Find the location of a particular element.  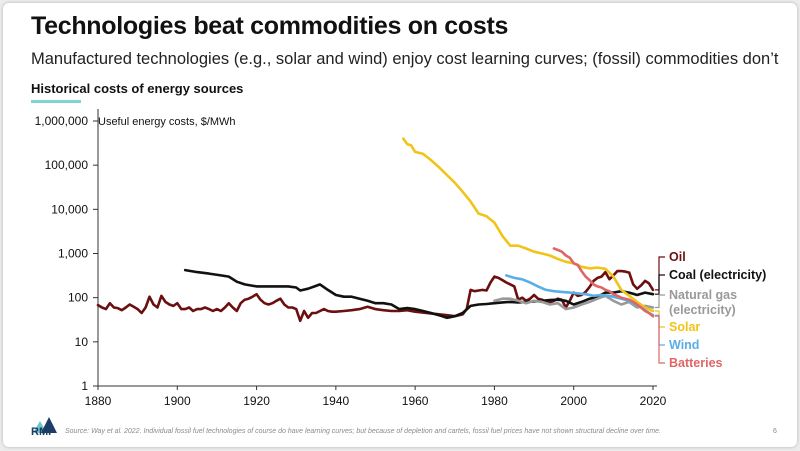

y-tick-label: 10 is located at coordinates (82, 342).